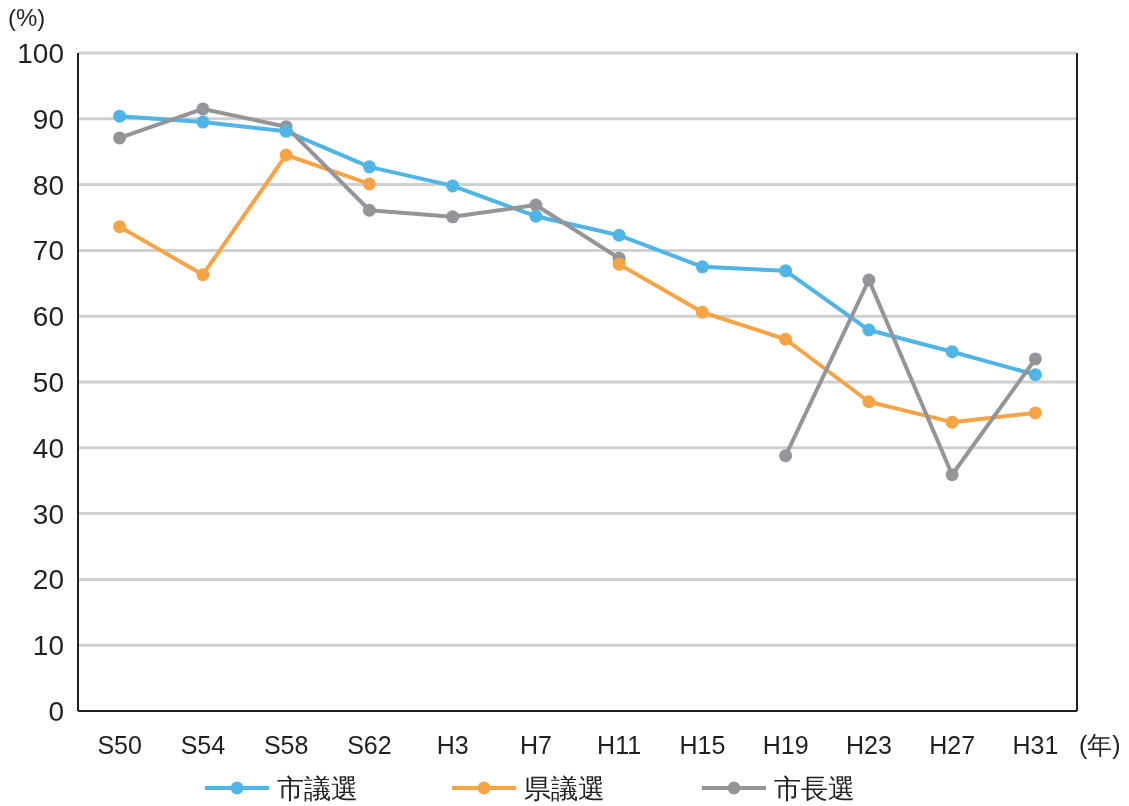 The width and height of the screenshot is (1129, 806). Describe the element at coordinates (785, 745) in the screenshot. I see `x-tick-label: H19` at that location.